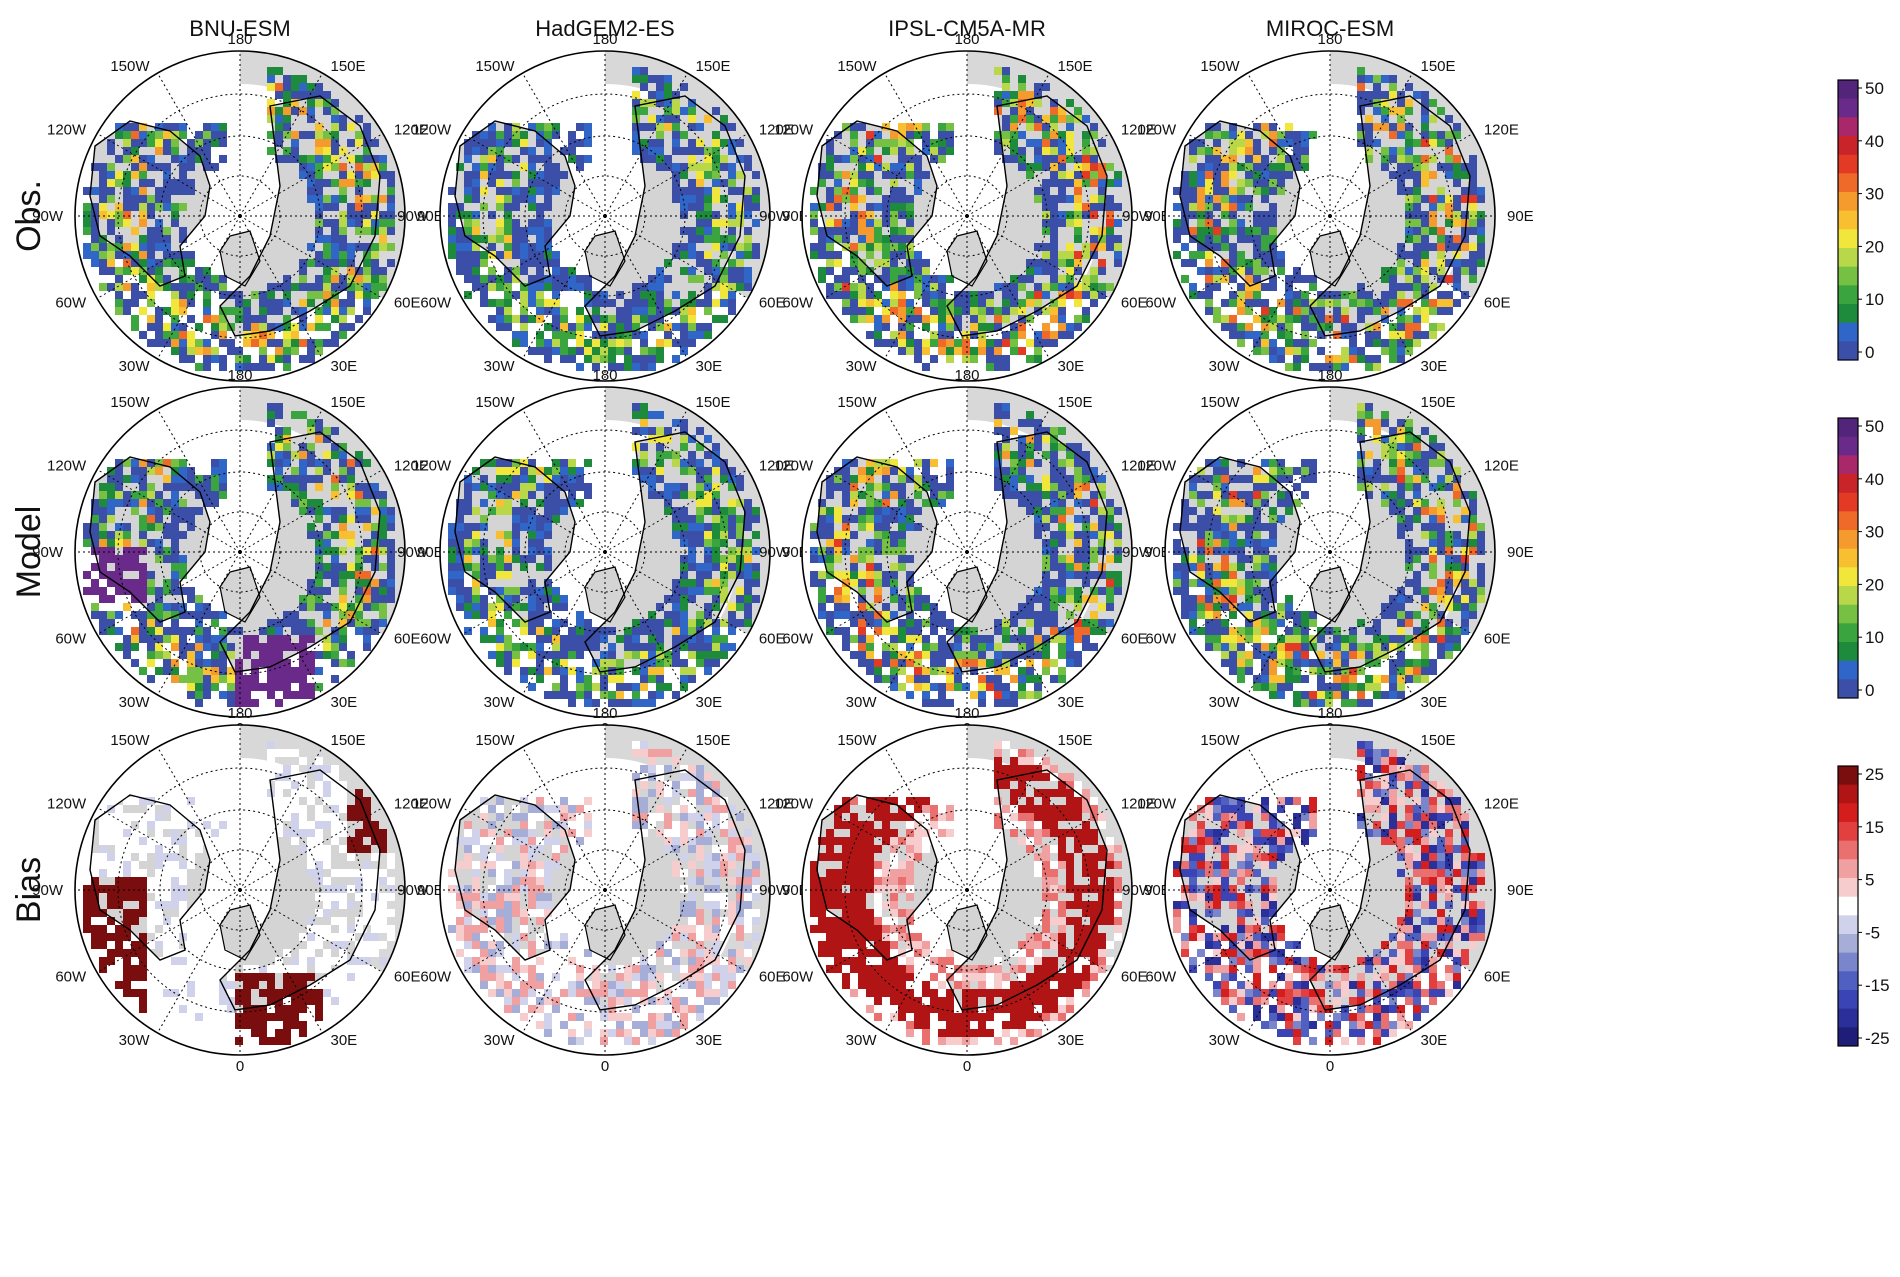  I want to click on lon-label: 150W, so click(857, 402).